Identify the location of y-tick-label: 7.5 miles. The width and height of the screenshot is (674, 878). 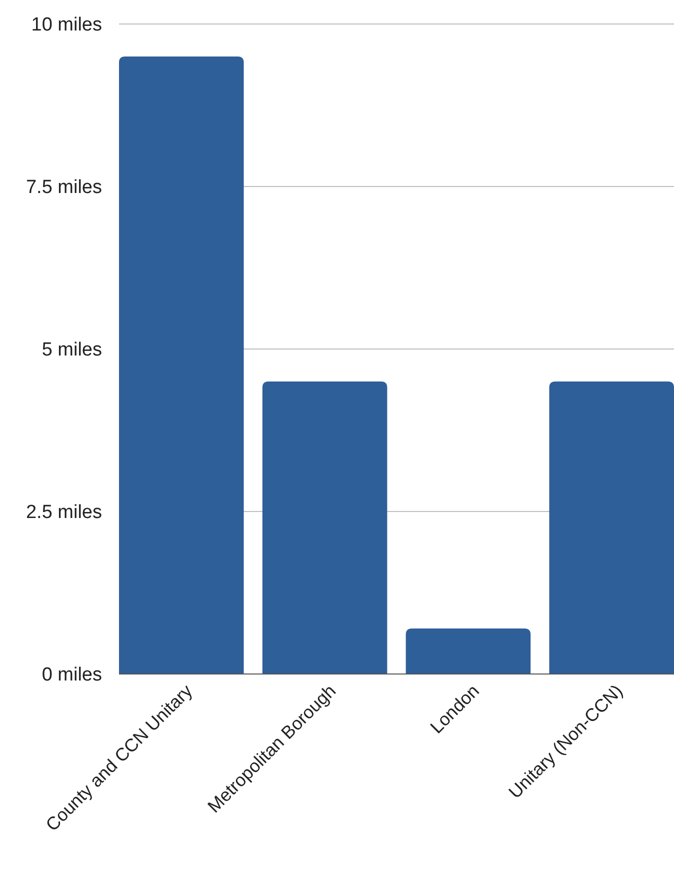
(64, 187).